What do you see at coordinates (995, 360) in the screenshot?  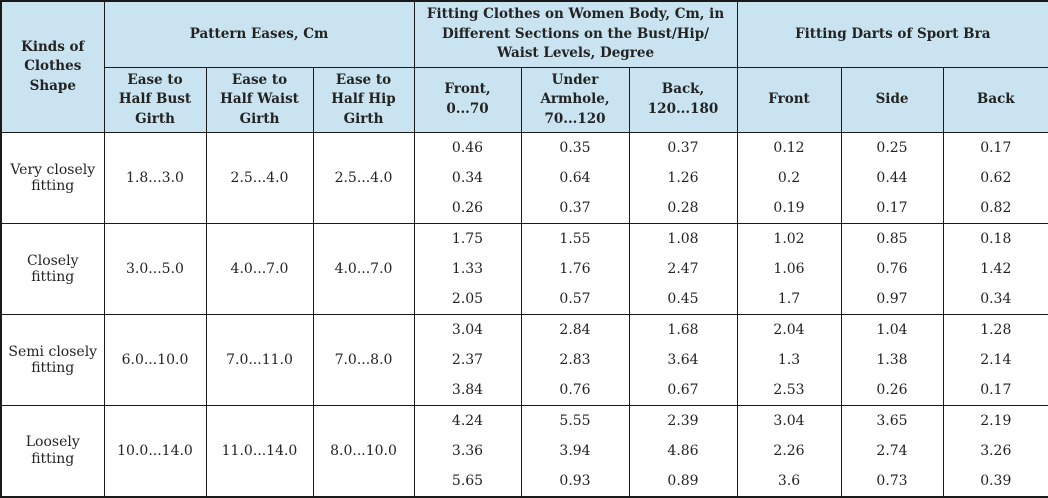 I see `value-cell: 2.14` at bounding box center [995, 360].